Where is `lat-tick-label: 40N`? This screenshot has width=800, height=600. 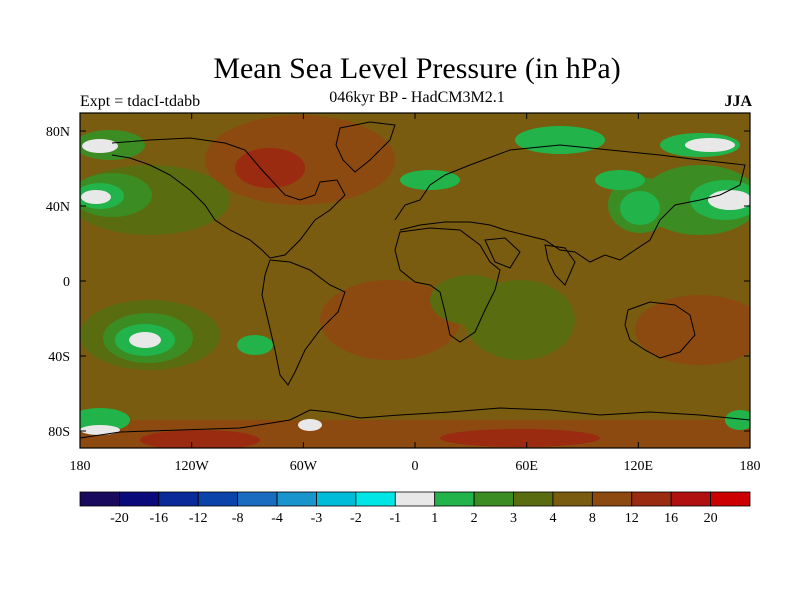
lat-tick-label: 40N is located at coordinates (58, 207).